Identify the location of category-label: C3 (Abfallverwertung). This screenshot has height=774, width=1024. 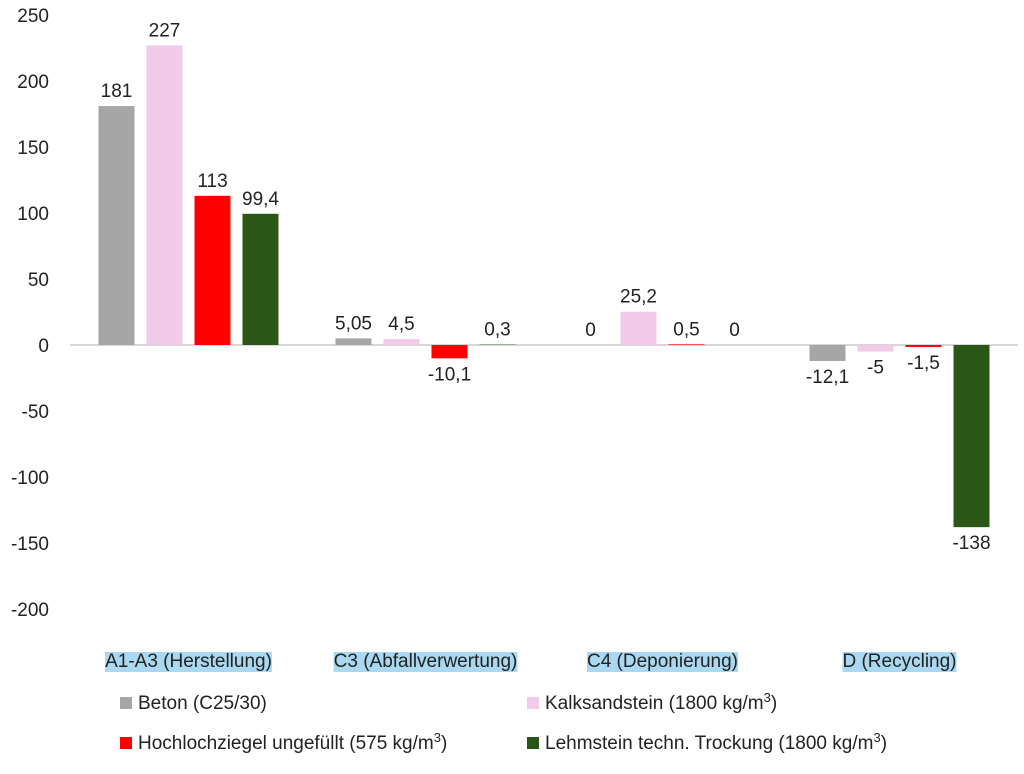
(426, 661).